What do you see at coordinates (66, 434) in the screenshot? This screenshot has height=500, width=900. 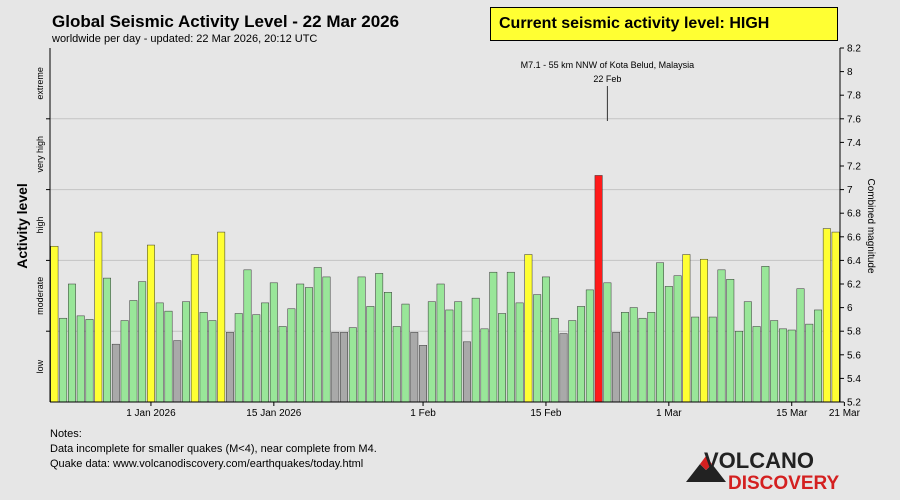 I see `notes-heading: Notes:` at bounding box center [66, 434].